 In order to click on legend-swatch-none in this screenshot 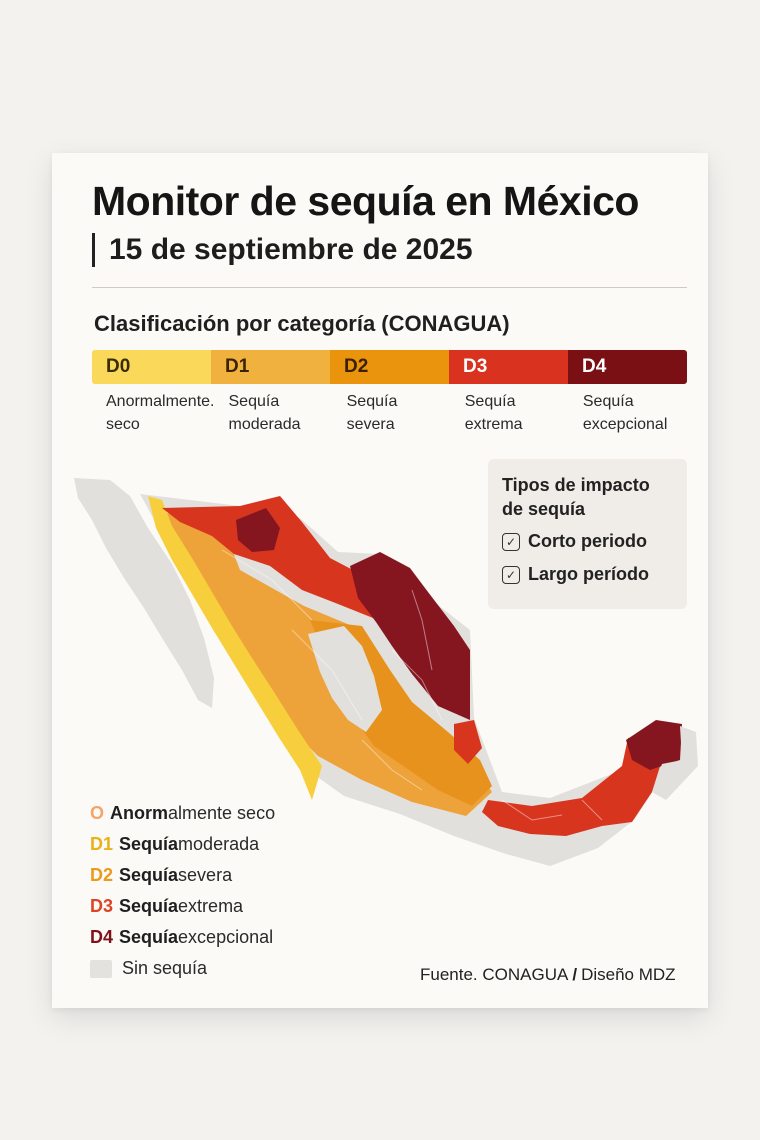, I will do `click(101, 968)`.